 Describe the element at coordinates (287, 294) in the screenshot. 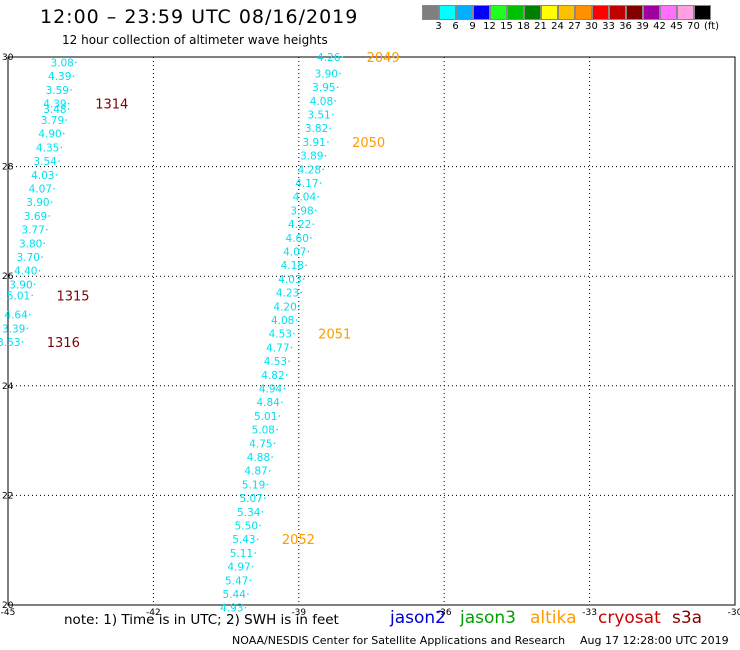

I see `data-label: 4.23` at that location.